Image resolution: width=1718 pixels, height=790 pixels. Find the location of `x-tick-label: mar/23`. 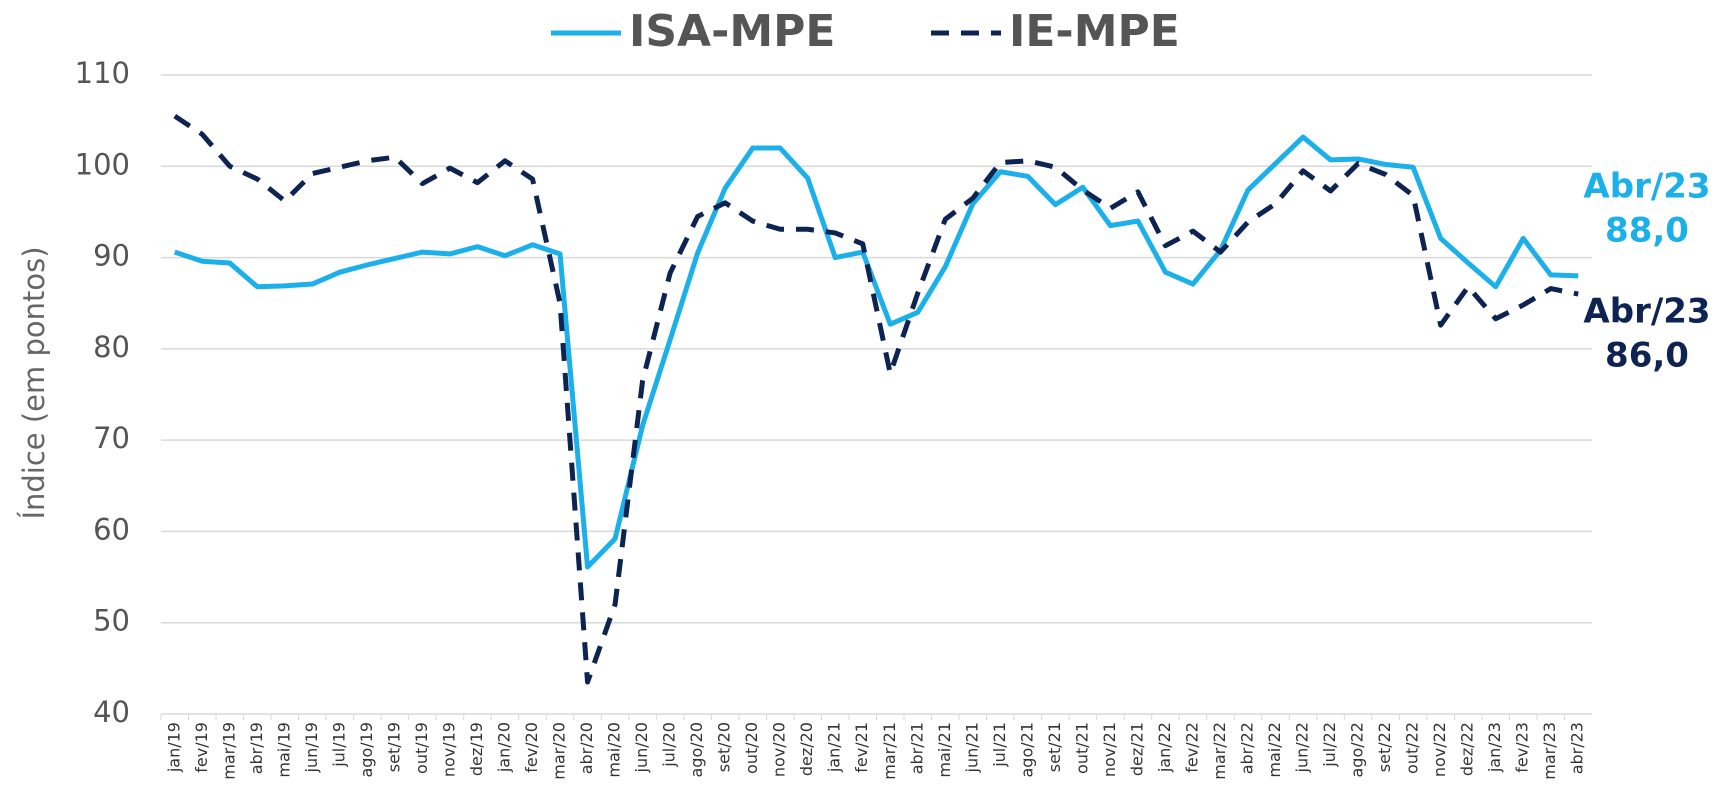

x-tick-label: mar/23 is located at coordinates (1549, 751).